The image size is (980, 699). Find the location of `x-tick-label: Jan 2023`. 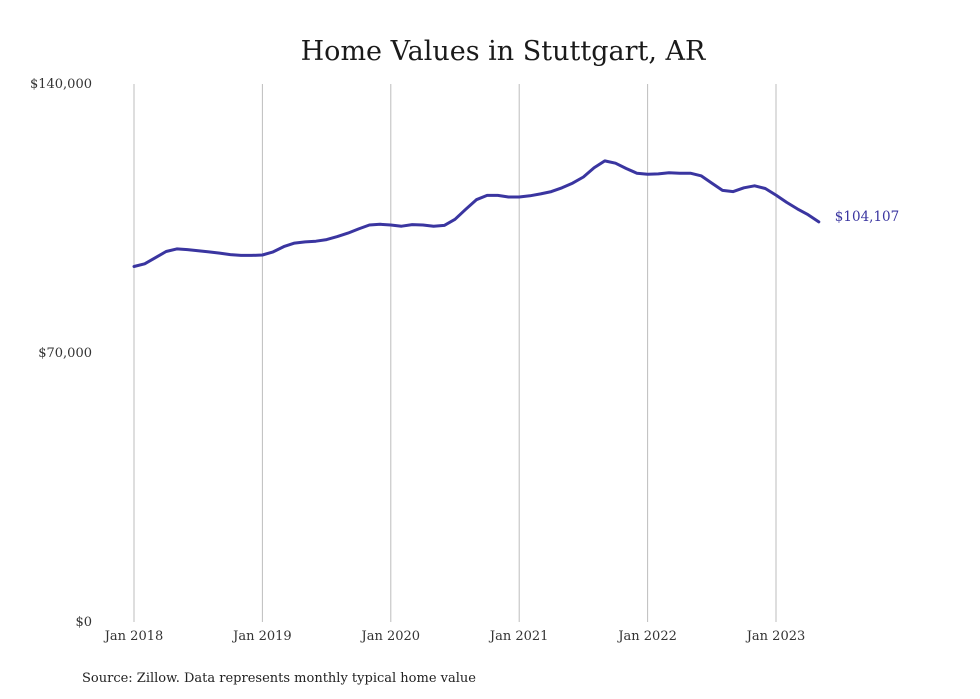

x-tick-label: Jan 2023 is located at coordinates (775, 636).